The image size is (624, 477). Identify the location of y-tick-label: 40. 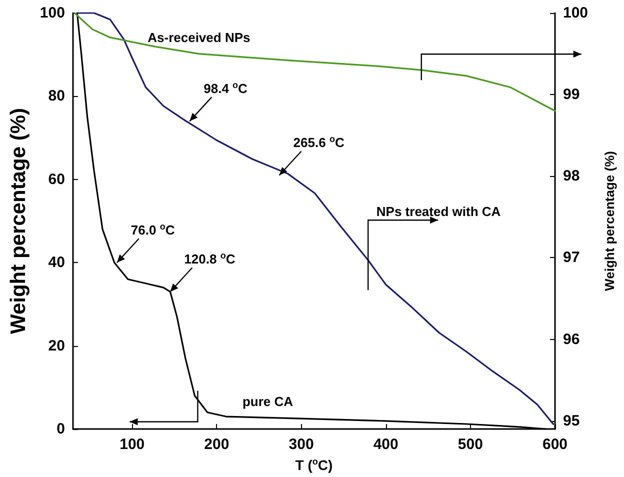
(56, 263).